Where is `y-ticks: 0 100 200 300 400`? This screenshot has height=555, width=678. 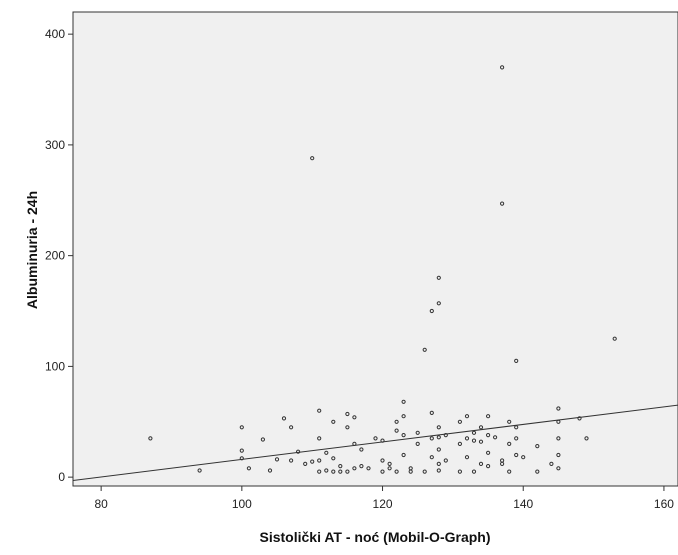 y-ticks: 0 100 200 300 400 is located at coordinates (59, 255).